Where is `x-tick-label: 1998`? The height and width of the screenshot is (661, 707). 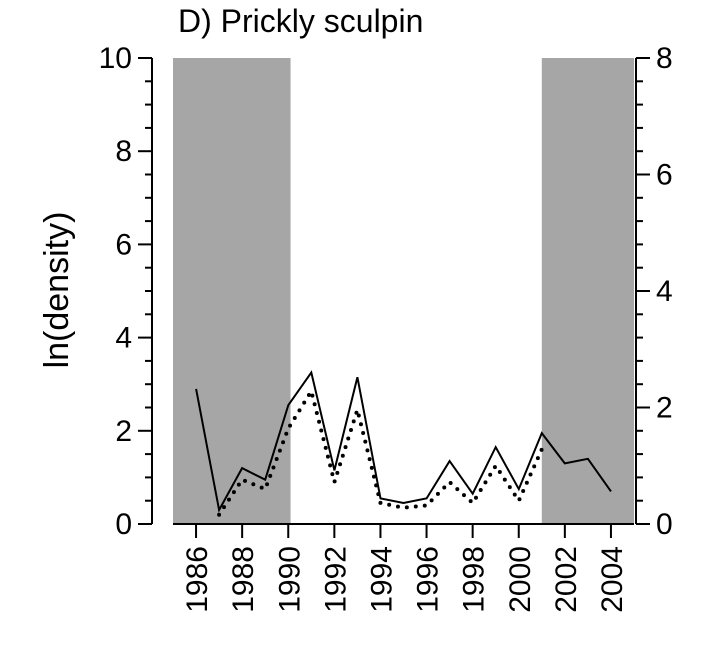
x-tick-label: 1998 is located at coordinates (474, 579).